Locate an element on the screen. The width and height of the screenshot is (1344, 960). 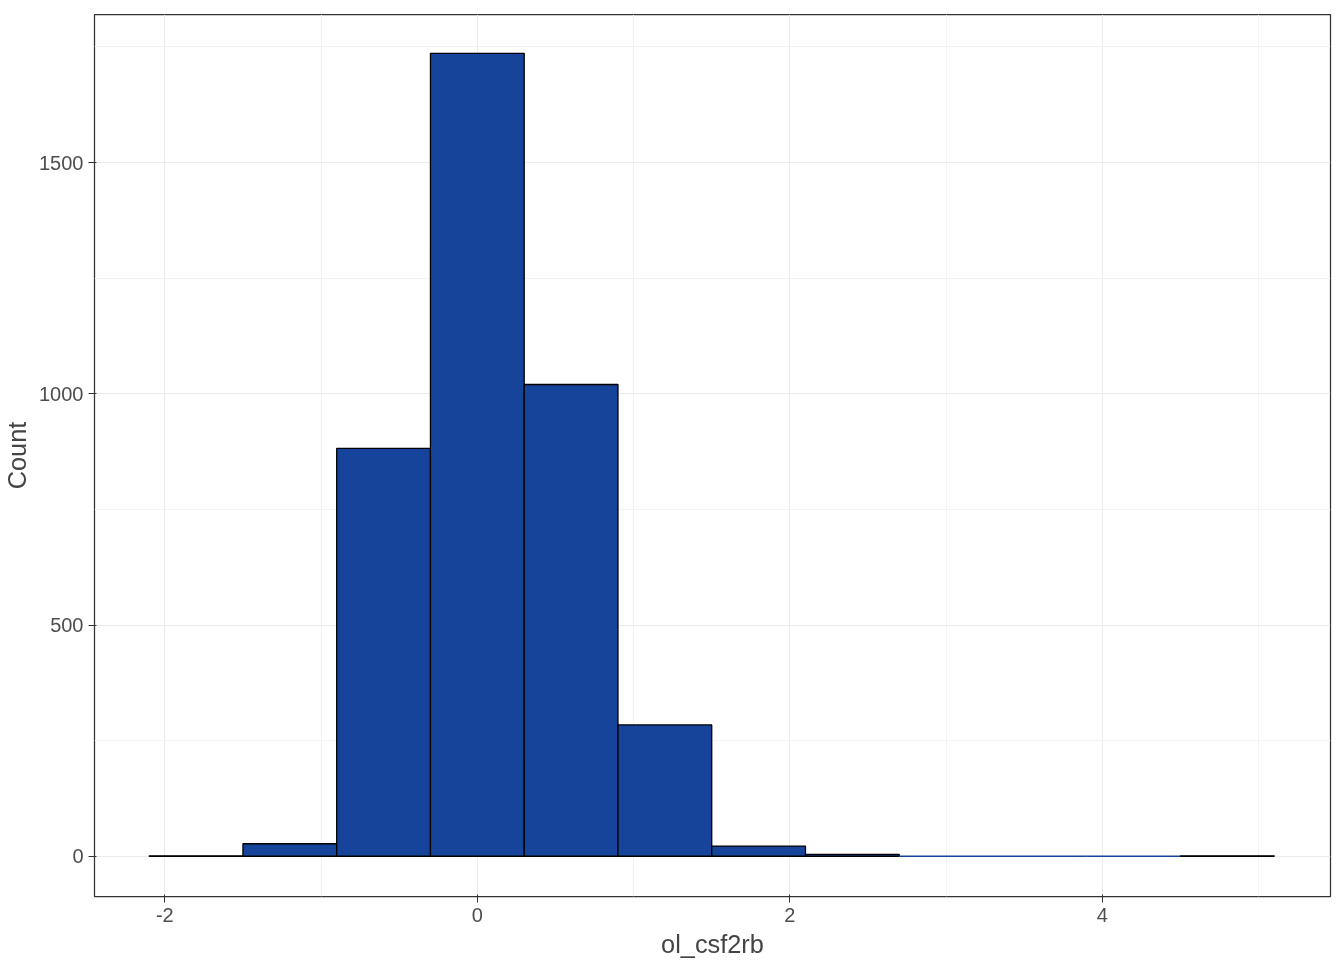
x-tick-label: 0 is located at coordinates (477, 914).